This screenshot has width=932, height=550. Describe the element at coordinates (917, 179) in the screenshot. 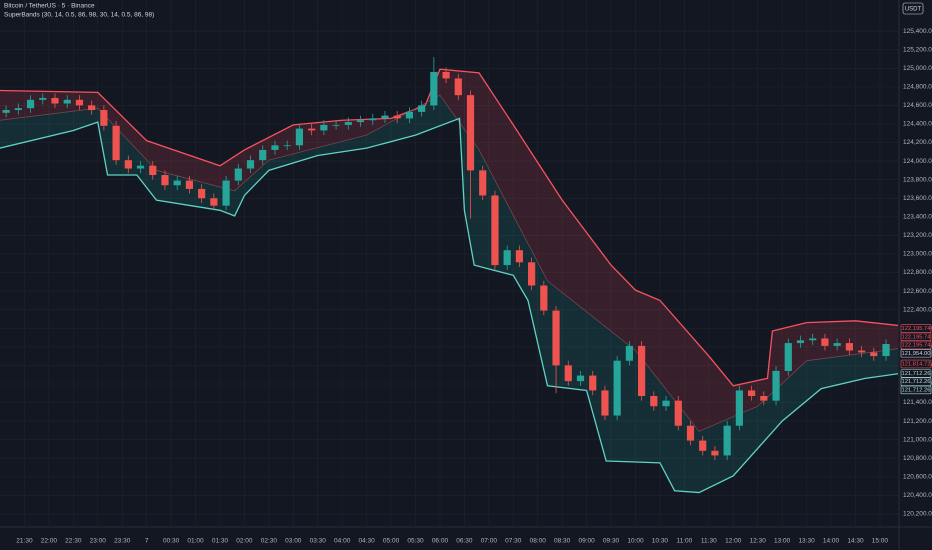

I see `y-tick-label: 123,800.00` at that location.